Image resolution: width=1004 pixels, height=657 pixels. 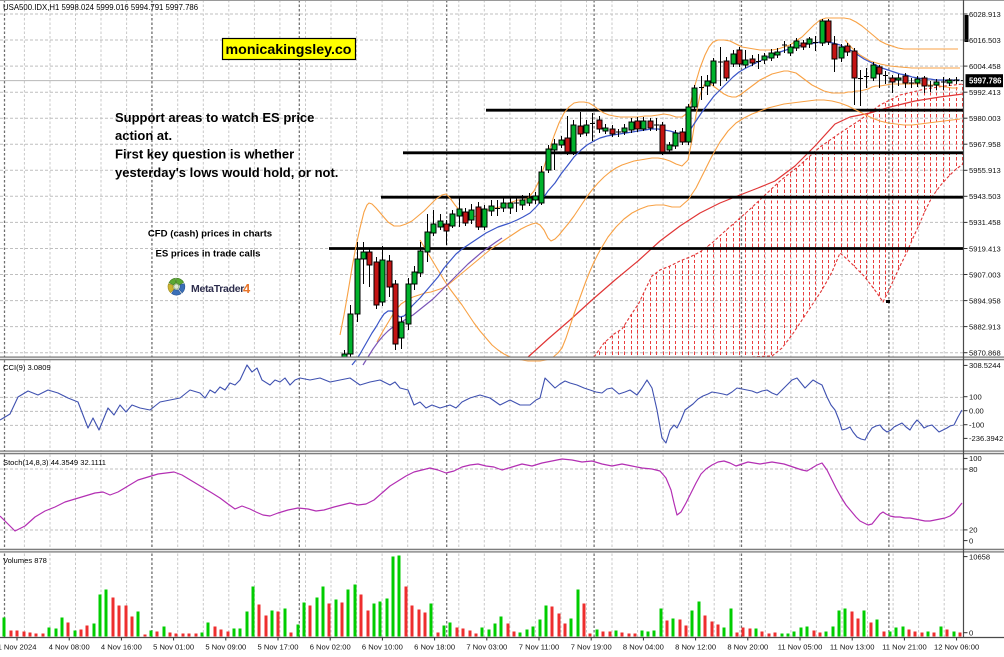 I want to click on svg-text: CCI(9) 3.0809, so click(x=27, y=367).